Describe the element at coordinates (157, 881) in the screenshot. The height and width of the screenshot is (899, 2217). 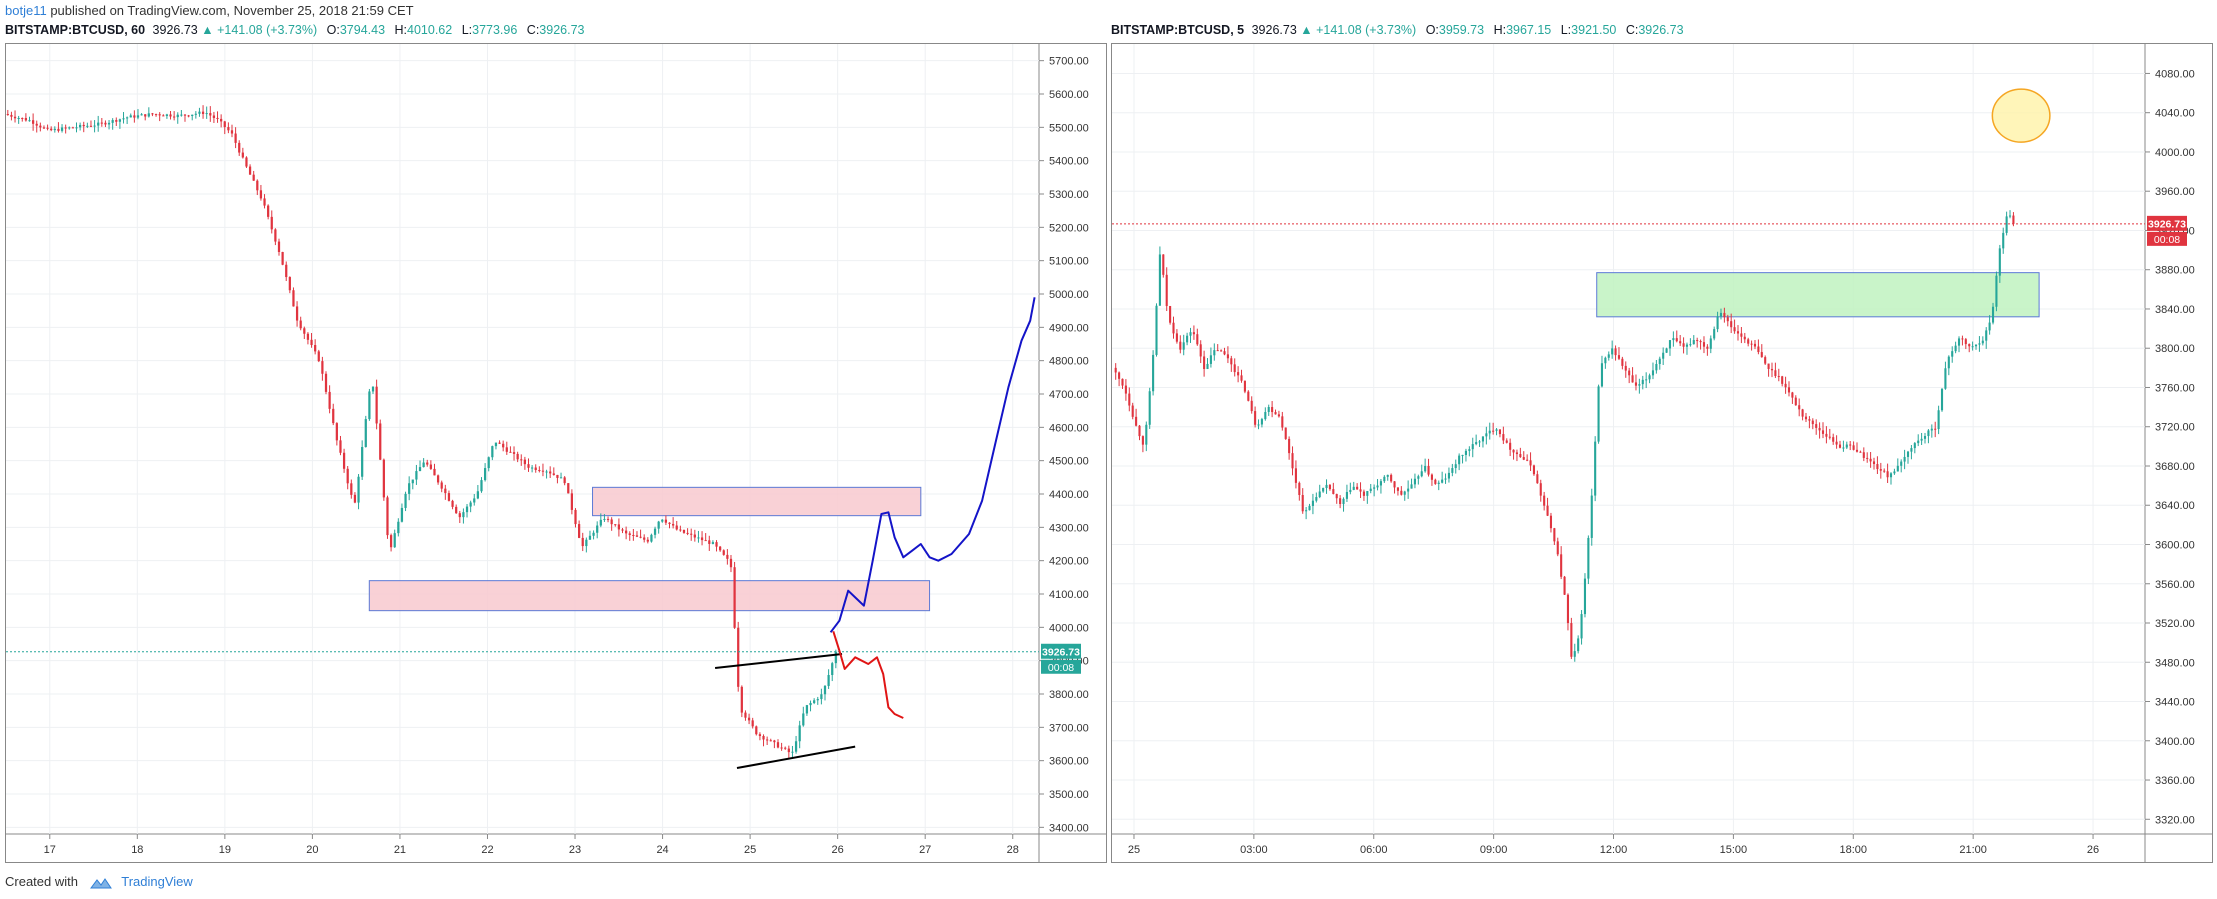
I see `tradingview-brand: TradingView` at that location.